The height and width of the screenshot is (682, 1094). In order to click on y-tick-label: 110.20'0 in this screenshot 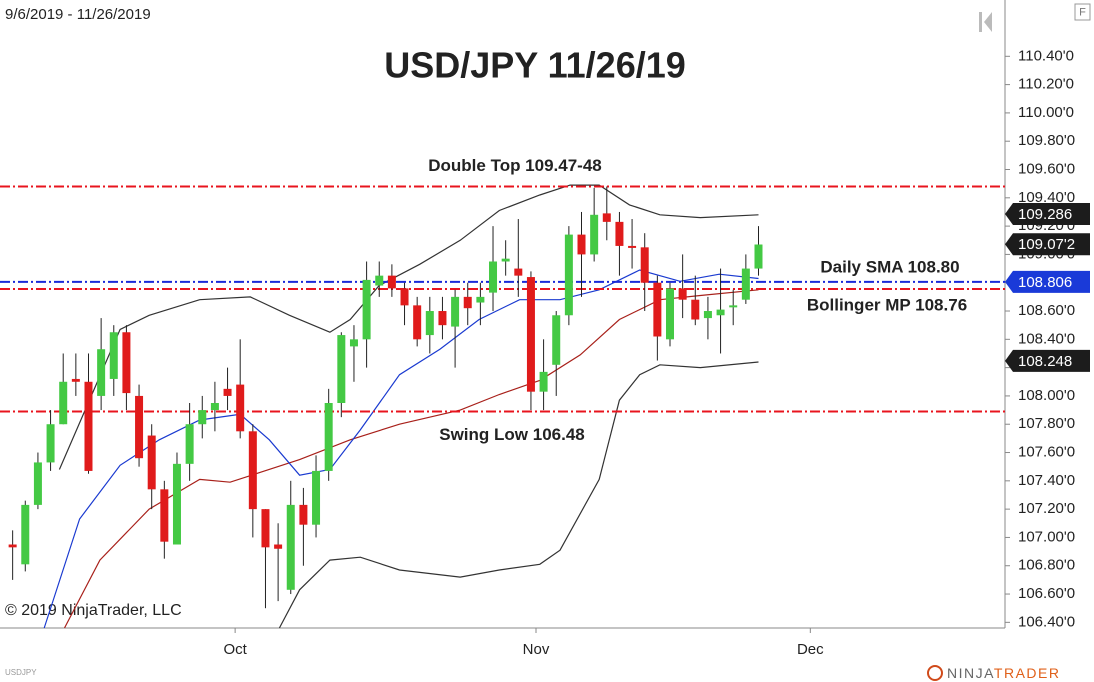, I will do `click(1046, 84)`.